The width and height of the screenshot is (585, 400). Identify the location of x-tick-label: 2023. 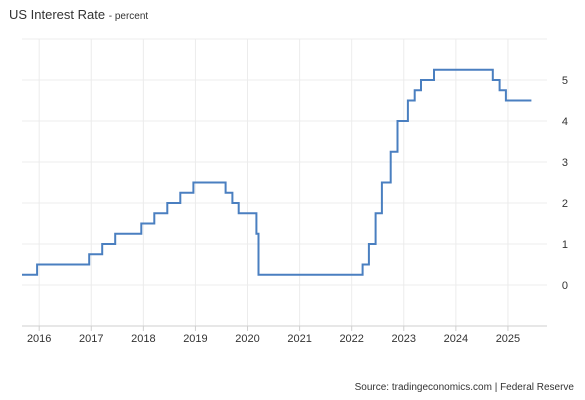
(404, 339).